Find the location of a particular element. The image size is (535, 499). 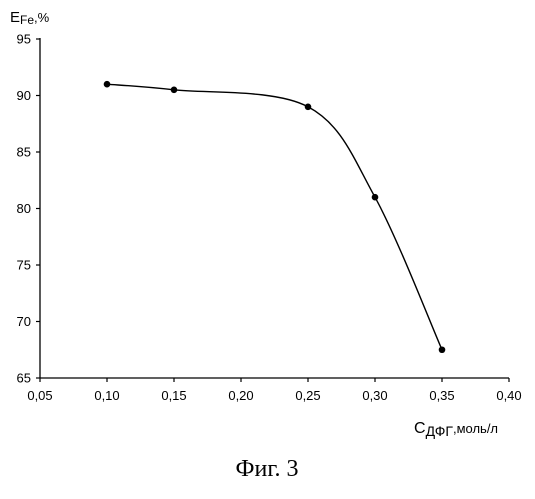

y-axis-label-suffix: ,% is located at coordinates (42, 17).